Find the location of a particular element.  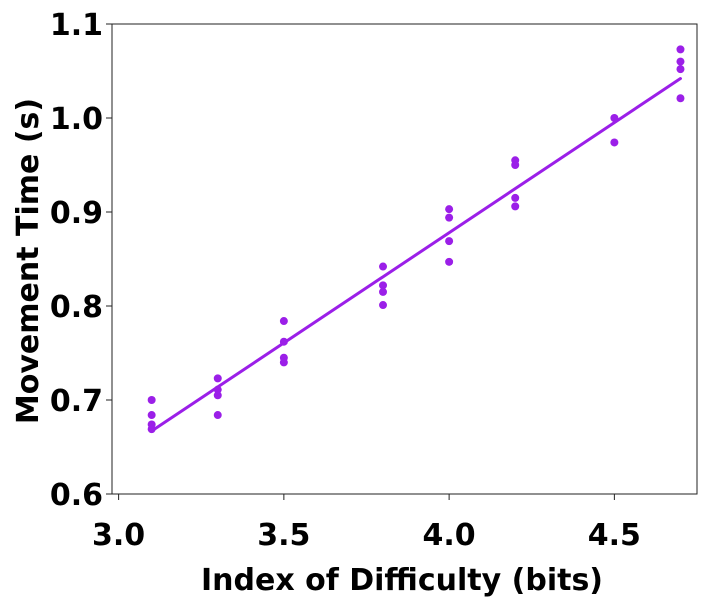

y-tick-label: 0.7 is located at coordinates (76, 401).